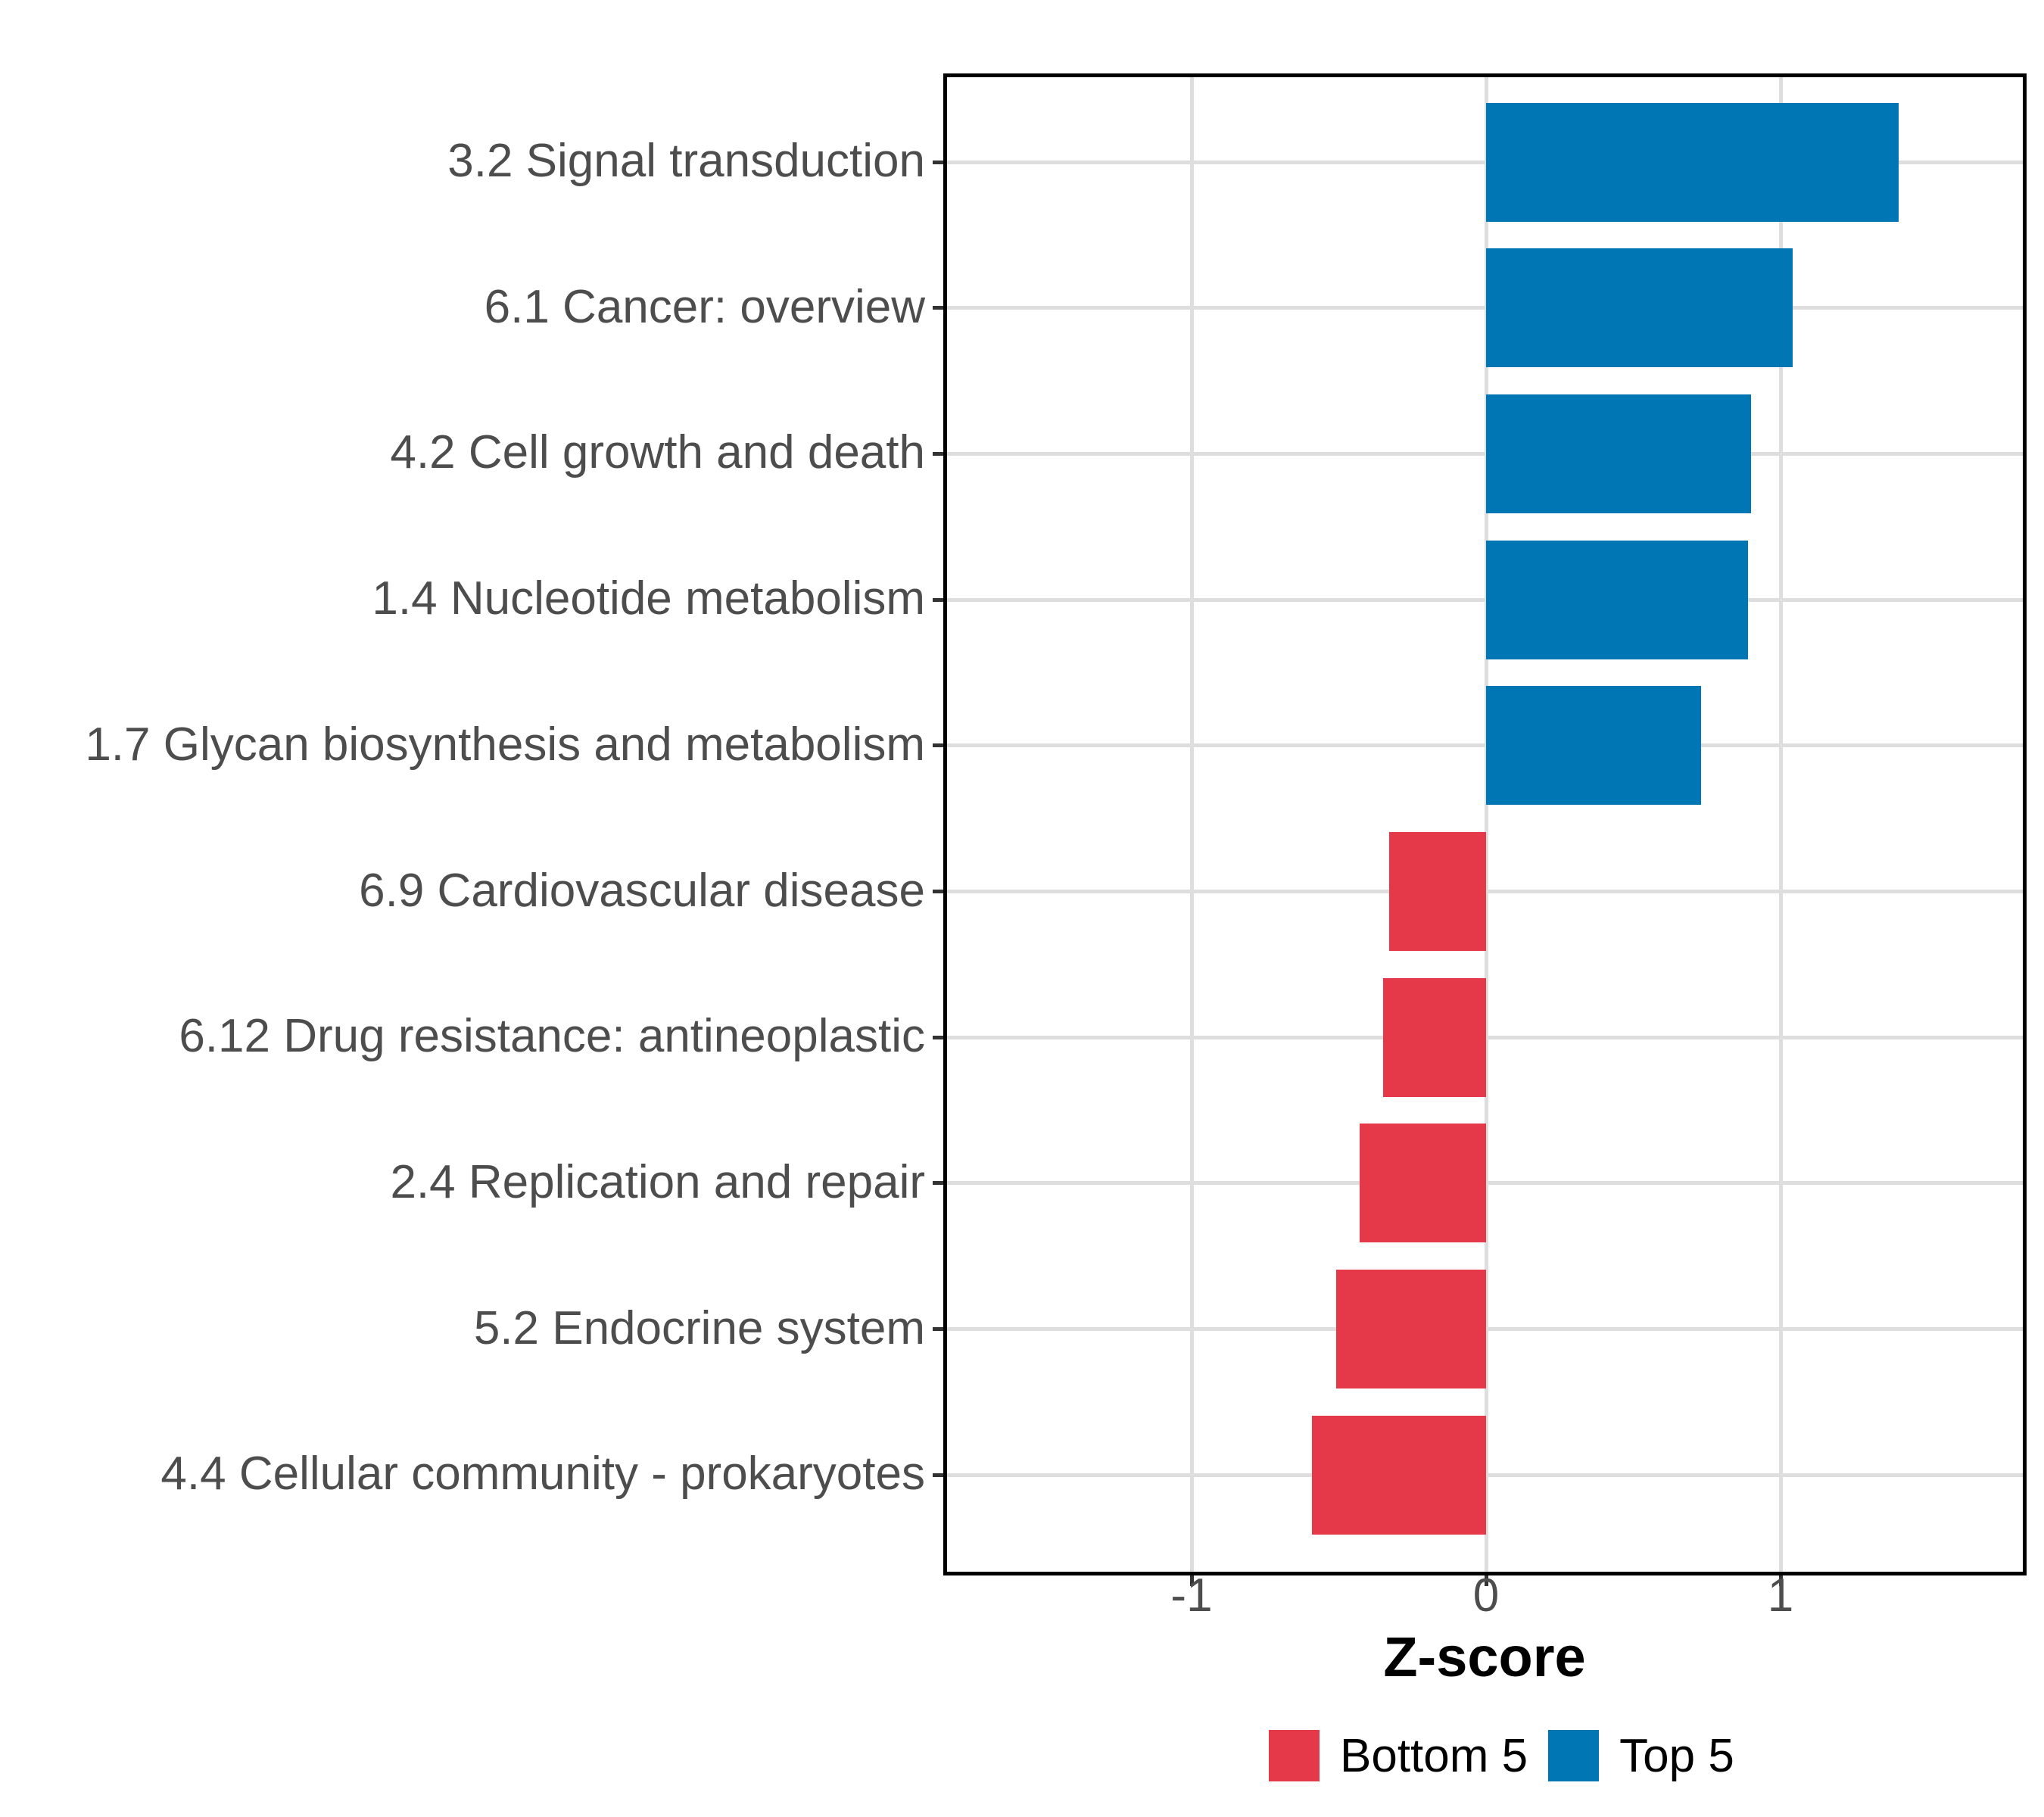 Image resolution: width=2044 pixels, height=1817 pixels. I want to click on category-label: 3.2 Signal transduction, so click(686, 161).